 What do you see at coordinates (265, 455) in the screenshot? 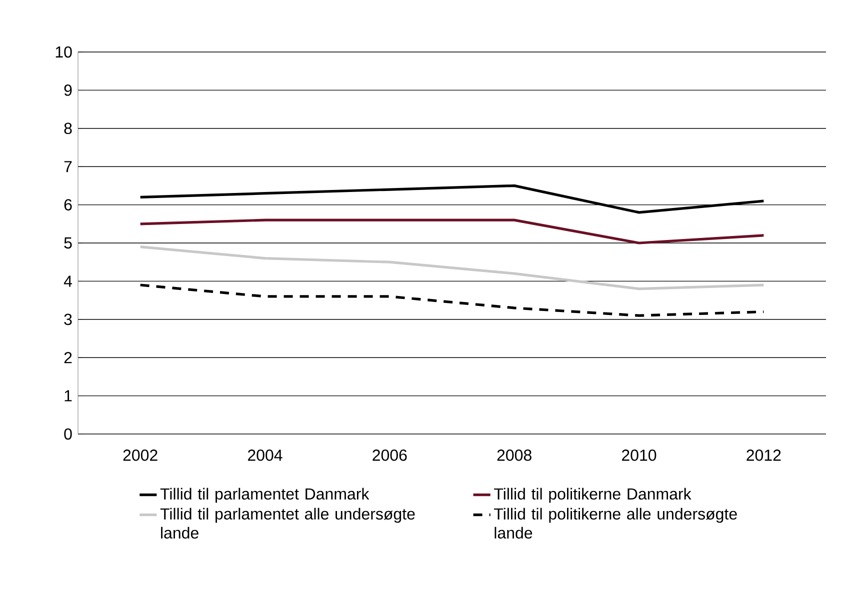
I see `x-tick-label: 2004` at bounding box center [265, 455].